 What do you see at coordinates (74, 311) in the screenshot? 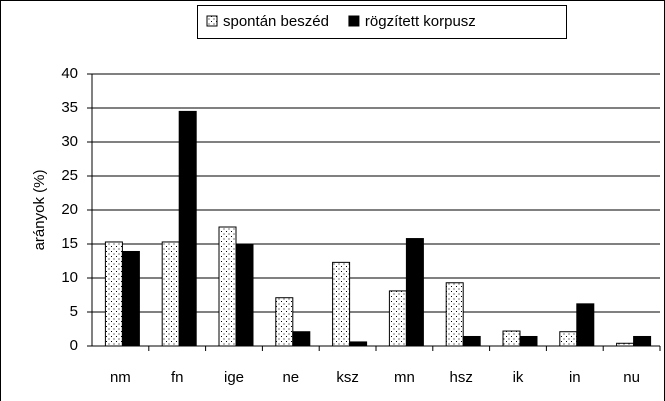
I see `y-tick-label: 5` at bounding box center [74, 311].